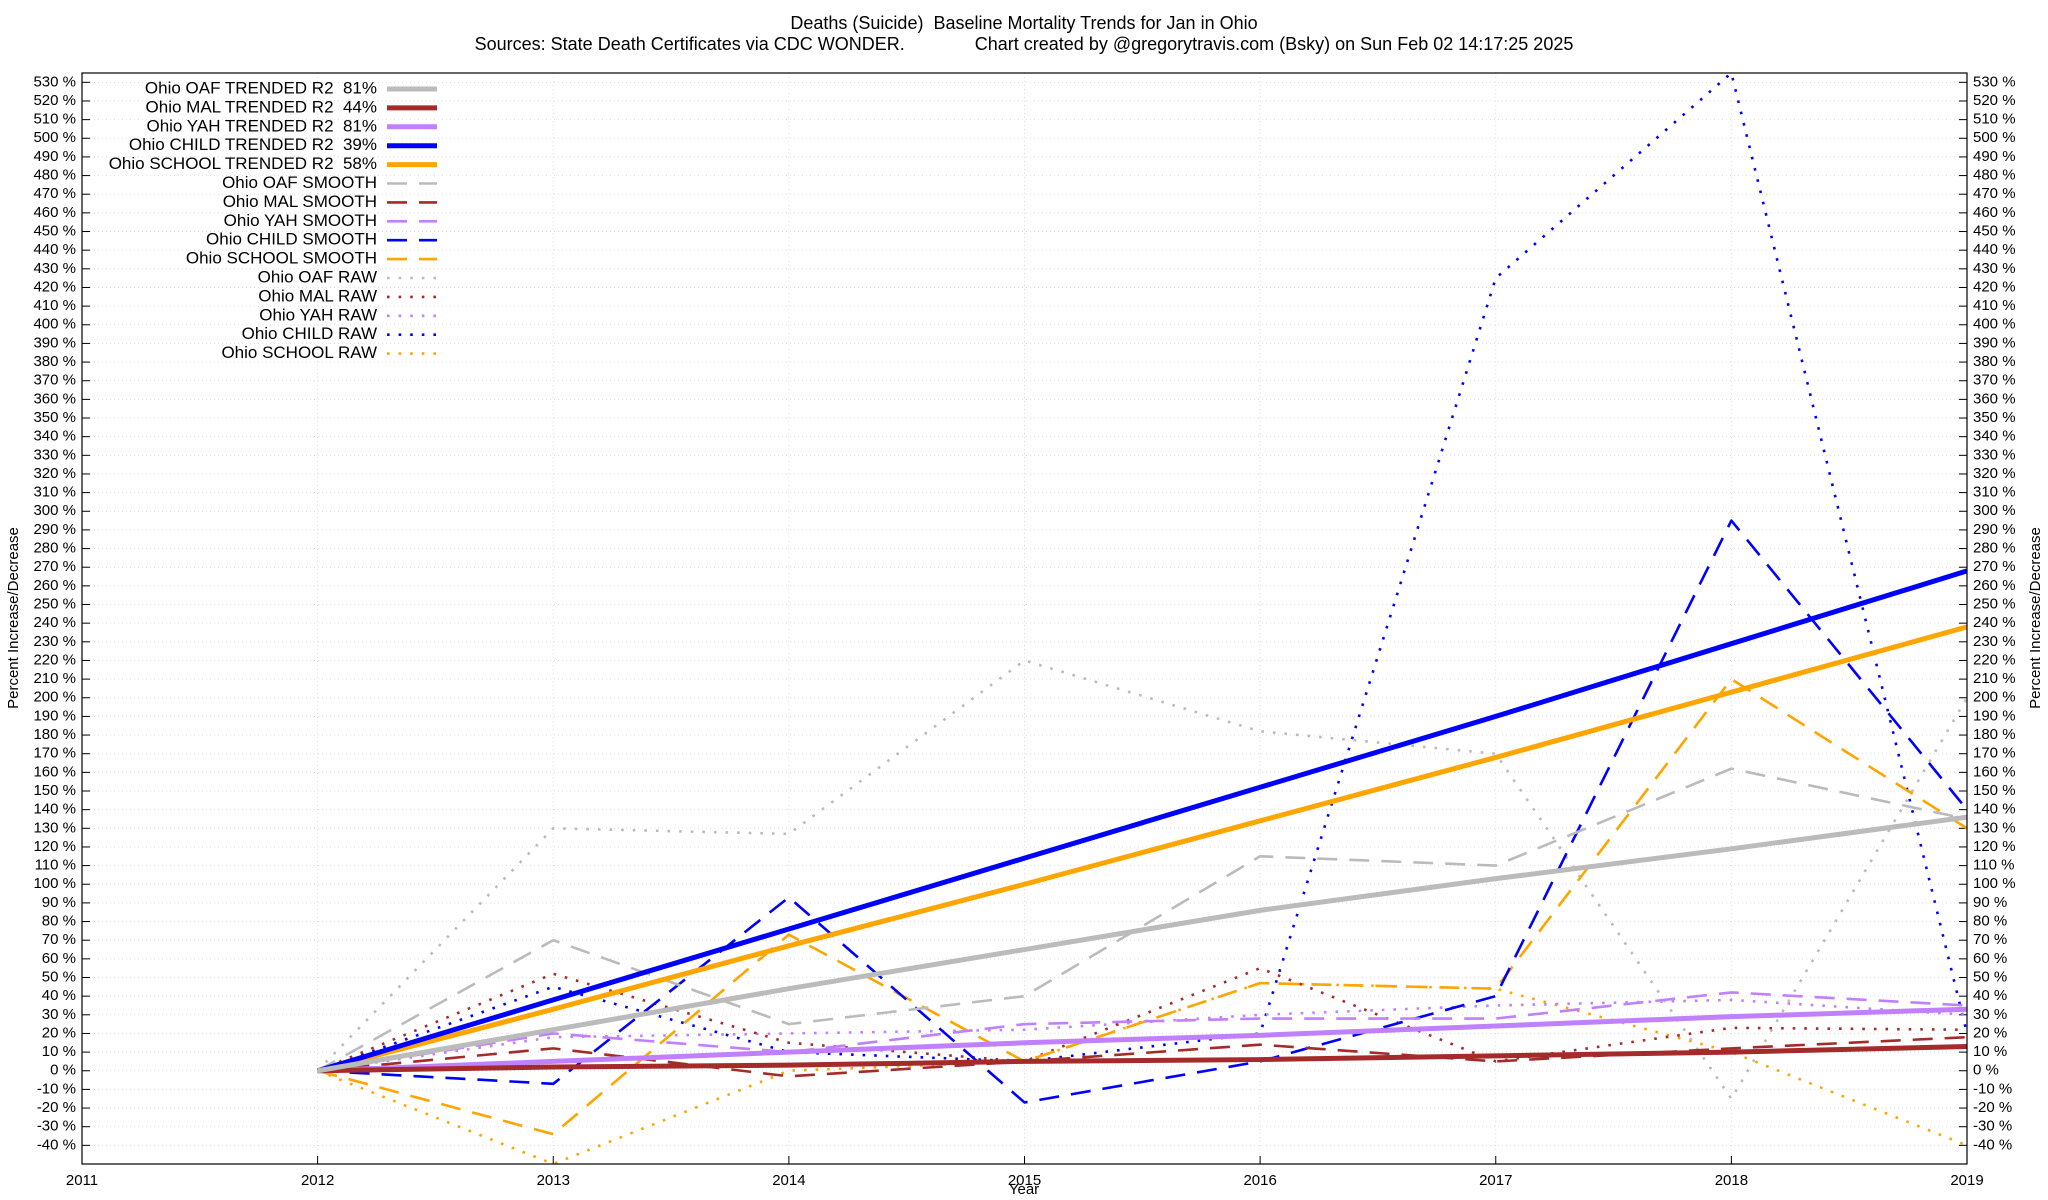  Describe the element at coordinates (56, 1144) in the screenshot. I see `y-tick-label: -40 %` at that location.